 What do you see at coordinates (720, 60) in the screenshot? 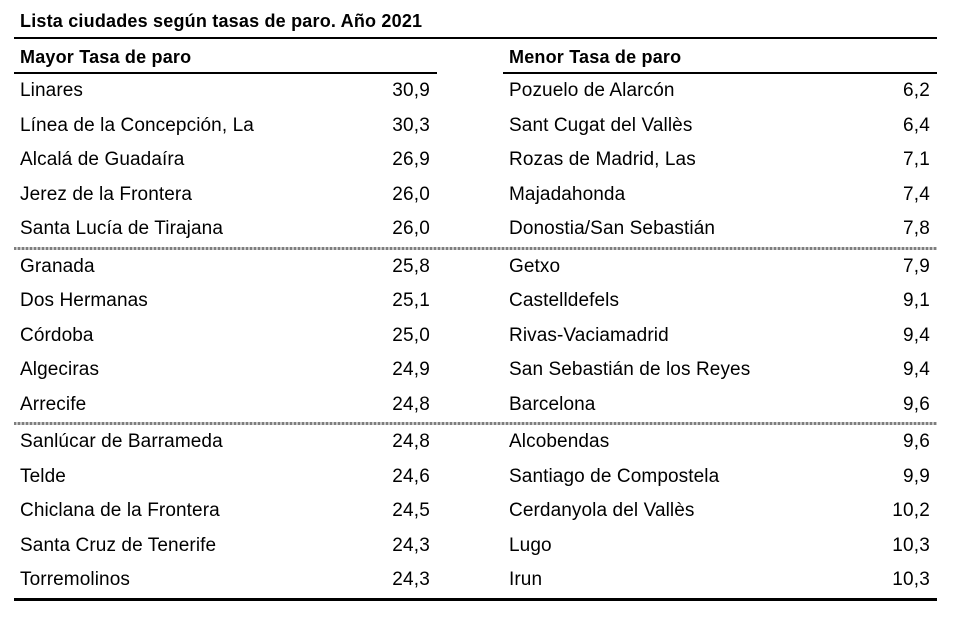
I see `column-header-menor: Menor Tasa de paro` at bounding box center [720, 60].